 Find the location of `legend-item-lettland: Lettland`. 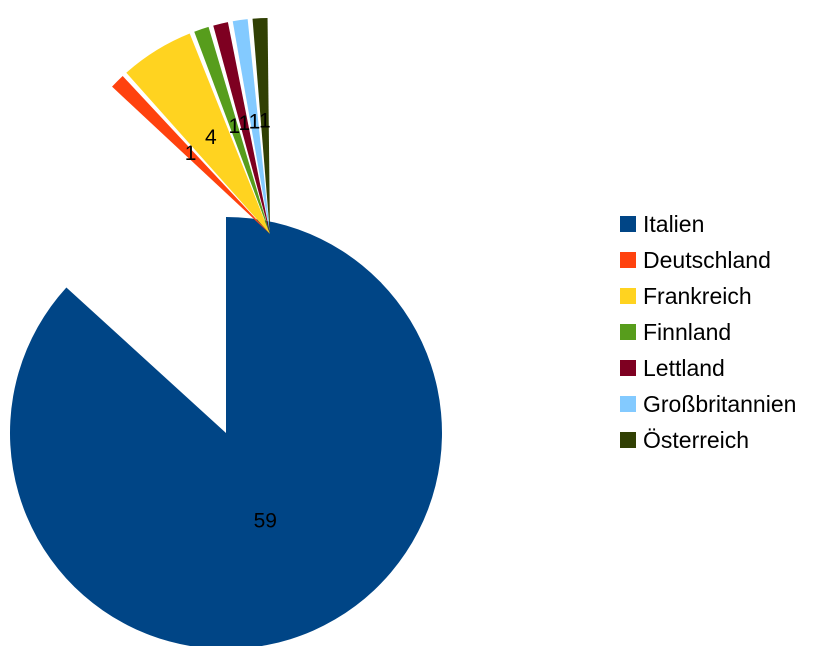

legend-item-lettland: Lettland is located at coordinates (708, 368).